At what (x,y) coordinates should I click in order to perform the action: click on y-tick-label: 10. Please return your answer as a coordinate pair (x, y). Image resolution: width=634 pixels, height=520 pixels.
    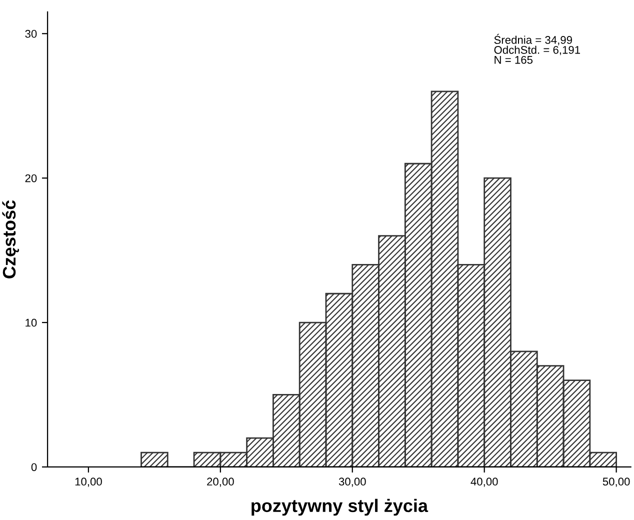
    Looking at the image, I should click on (31, 322).